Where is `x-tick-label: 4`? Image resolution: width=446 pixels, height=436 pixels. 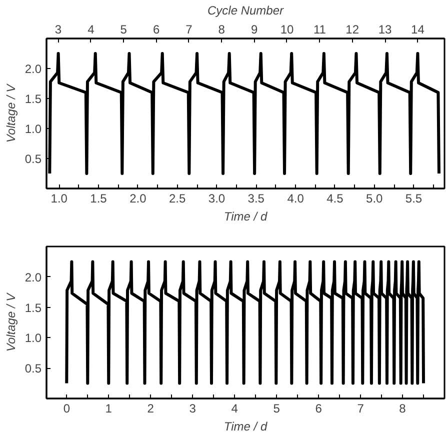 x-tick-label: 4 is located at coordinates (234, 409).